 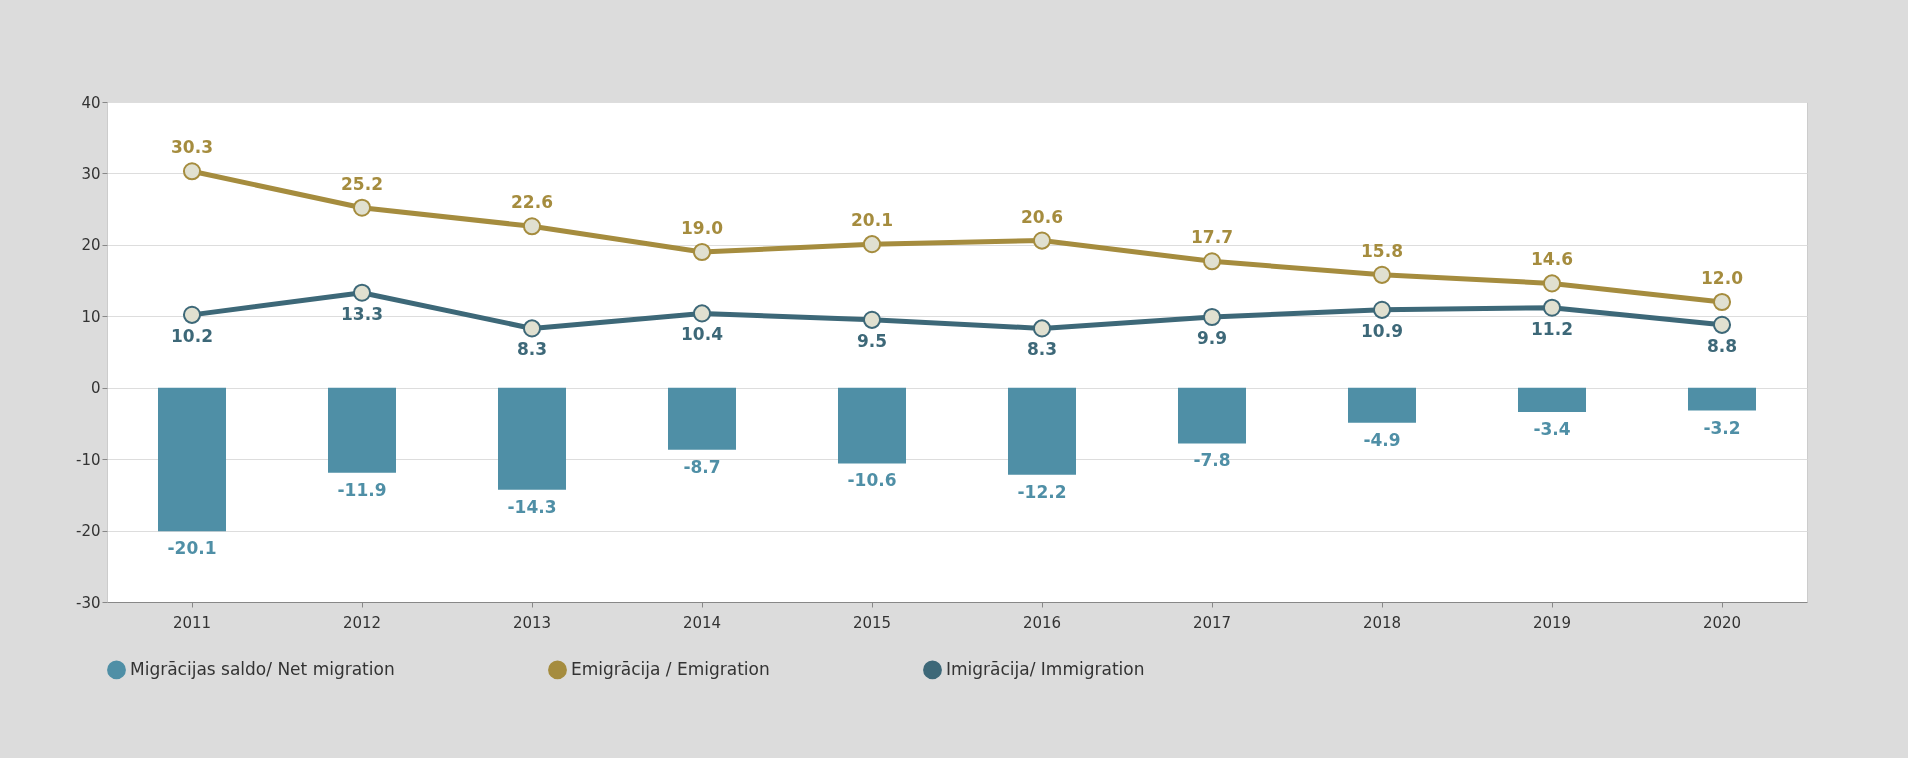 I want to click on y-tick-label: -10, so click(x=88, y=459).